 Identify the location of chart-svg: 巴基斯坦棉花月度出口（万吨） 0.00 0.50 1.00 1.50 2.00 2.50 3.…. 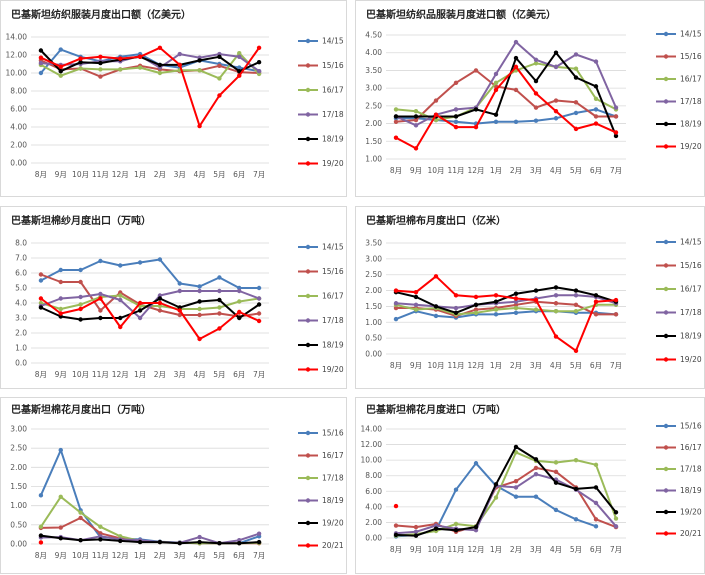
(177, 481).